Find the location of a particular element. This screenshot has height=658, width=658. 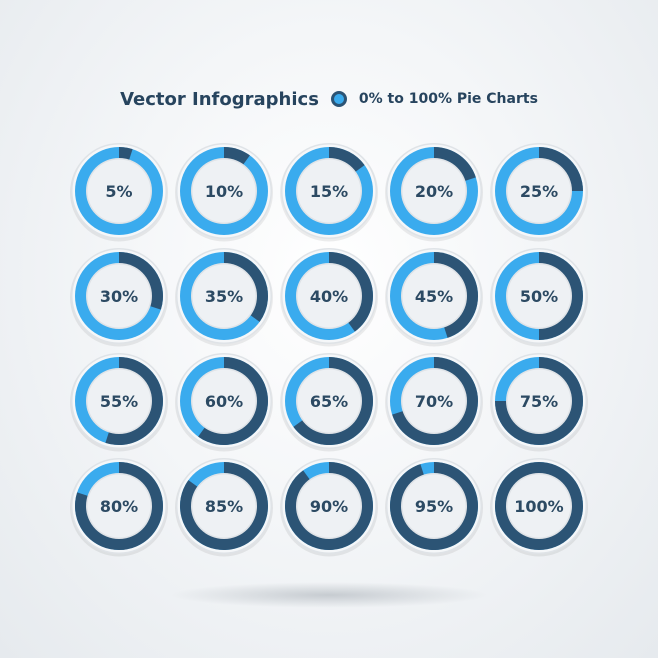

pie-label: 45% is located at coordinates (434, 296).